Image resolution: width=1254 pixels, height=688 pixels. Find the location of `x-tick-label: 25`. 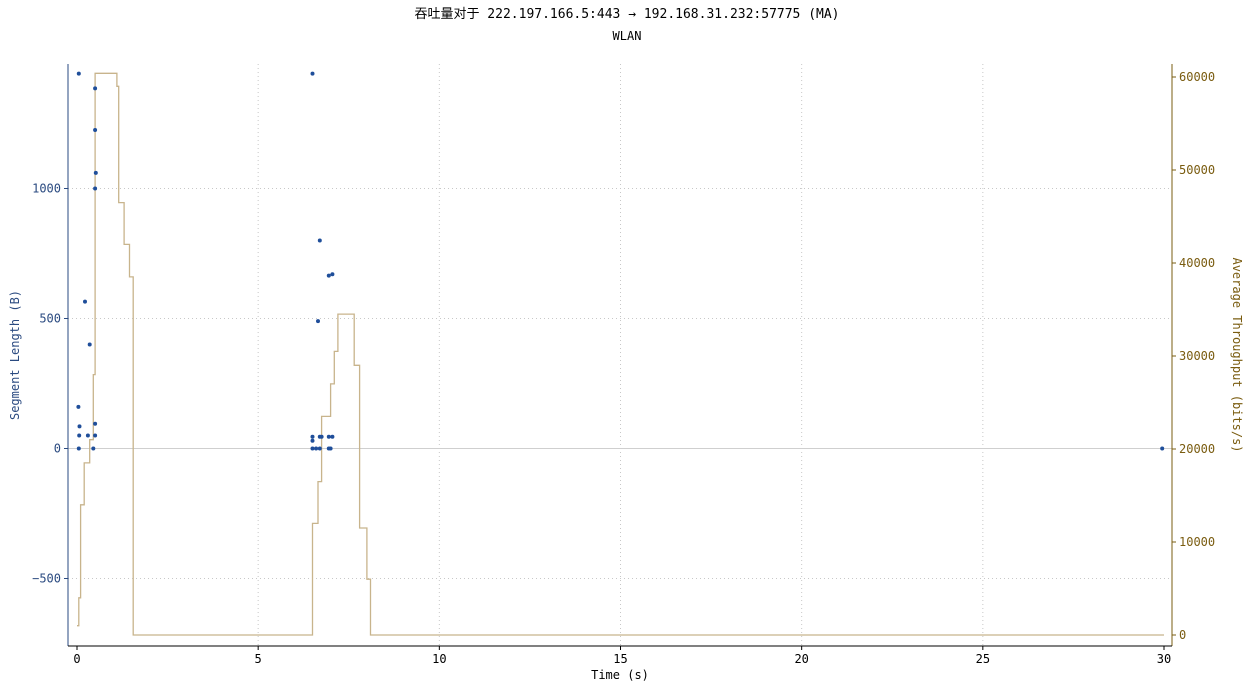

x-tick-label: 25 is located at coordinates (983, 659).